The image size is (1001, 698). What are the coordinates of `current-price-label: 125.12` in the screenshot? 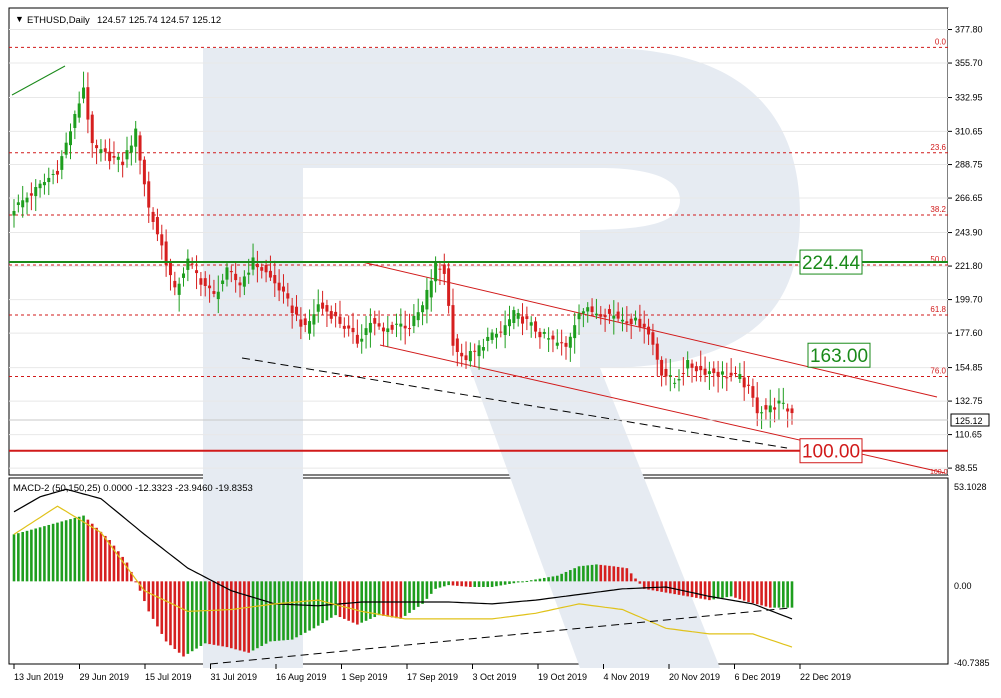 It's located at (969, 421).